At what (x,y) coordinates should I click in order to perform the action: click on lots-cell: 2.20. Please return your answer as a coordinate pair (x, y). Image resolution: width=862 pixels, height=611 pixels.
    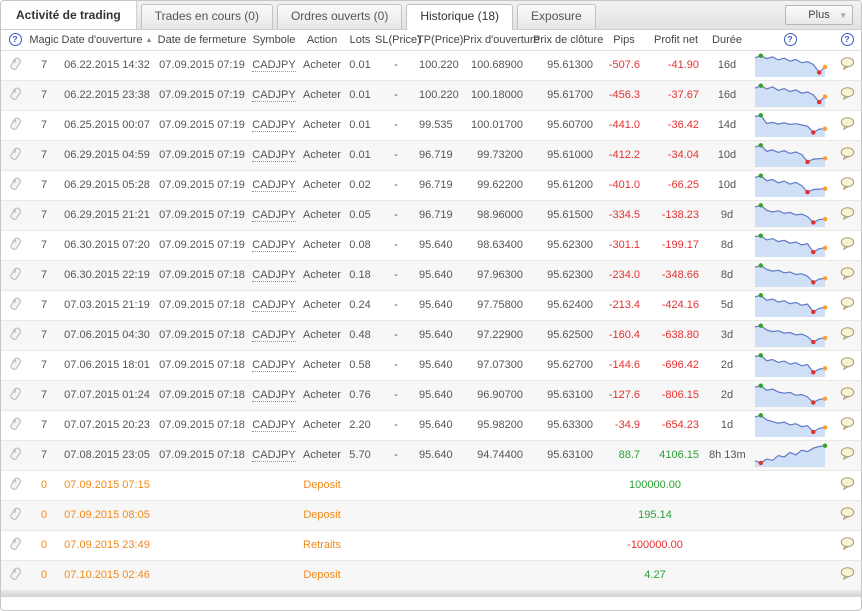
    Looking at the image, I should click on (360, 425).